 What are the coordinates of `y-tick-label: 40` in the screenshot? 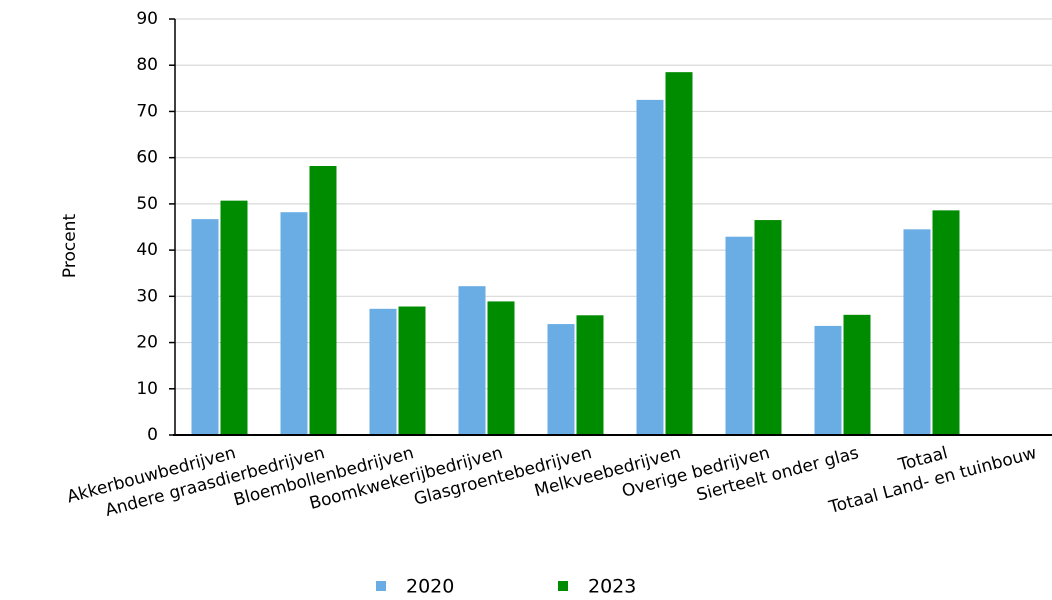 It's located at (147, 250).